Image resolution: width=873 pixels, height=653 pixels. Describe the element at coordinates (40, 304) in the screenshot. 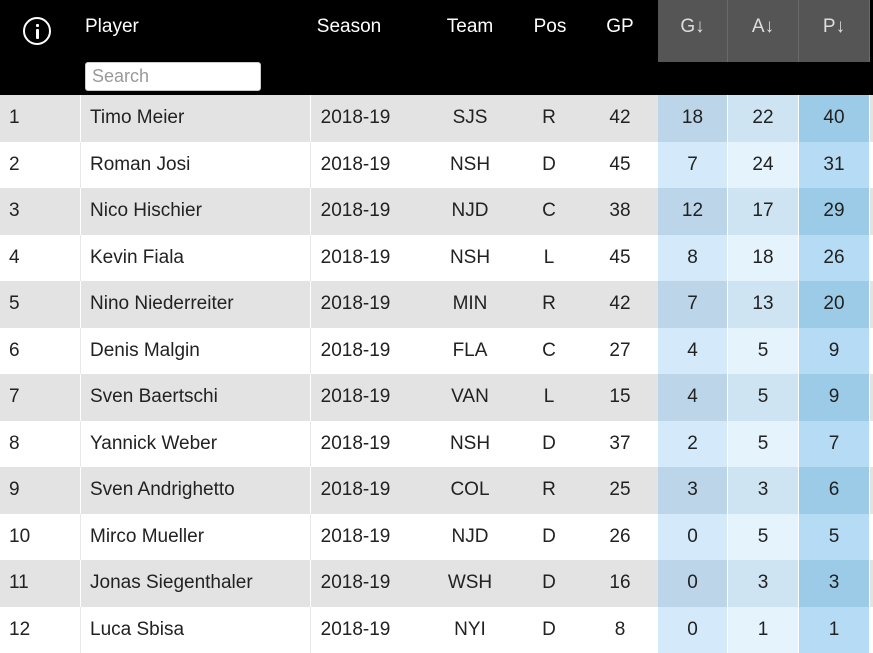

I see `cell-rank: 5` at that location.